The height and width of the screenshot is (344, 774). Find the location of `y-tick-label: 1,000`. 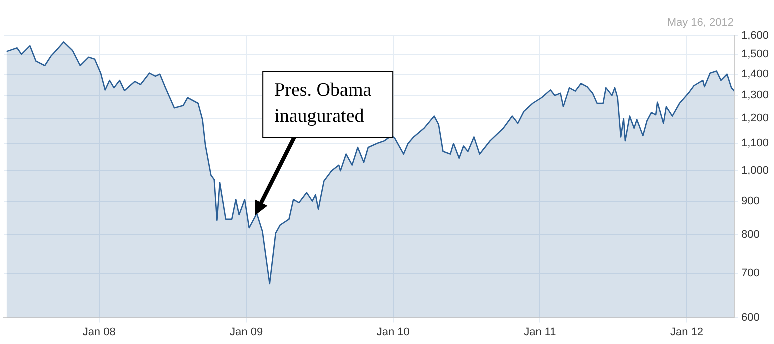

y-tick-label: 1,000 is located at coordinates (755, 171).